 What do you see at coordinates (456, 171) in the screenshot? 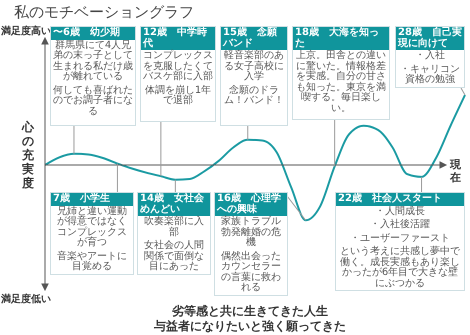
I see `x-axis-title: 現在` at bounding box center [456, 171].